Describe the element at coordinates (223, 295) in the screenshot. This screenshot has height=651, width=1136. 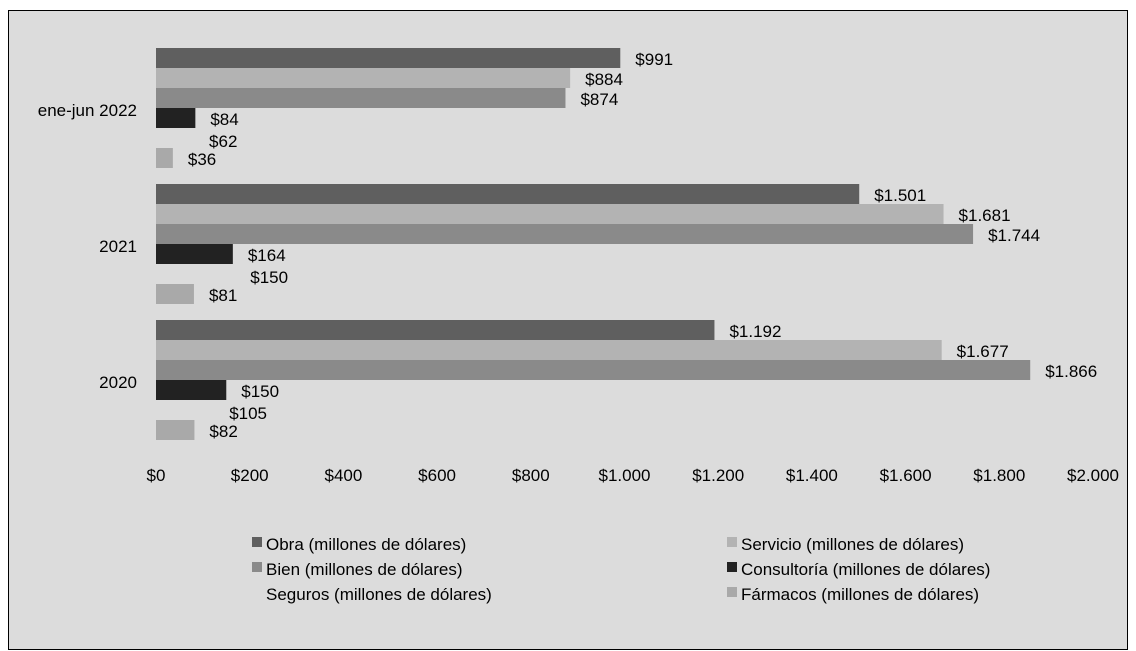
I see `data-label: $81` at that location.